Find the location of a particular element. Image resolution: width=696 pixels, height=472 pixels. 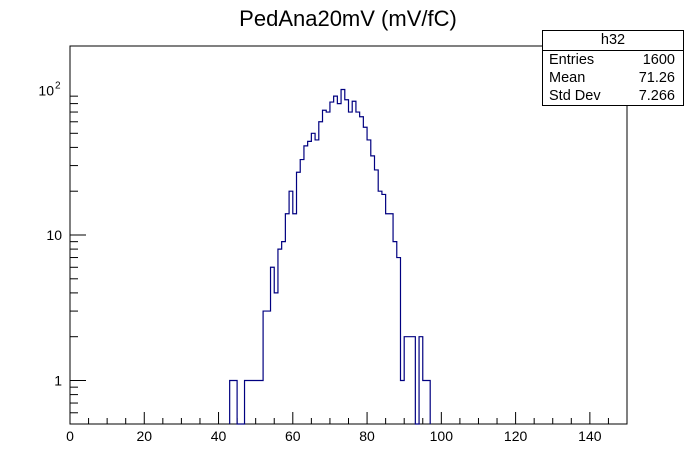

stats-row-mean: Mean 71.26 is located at coordinates (613, 78).